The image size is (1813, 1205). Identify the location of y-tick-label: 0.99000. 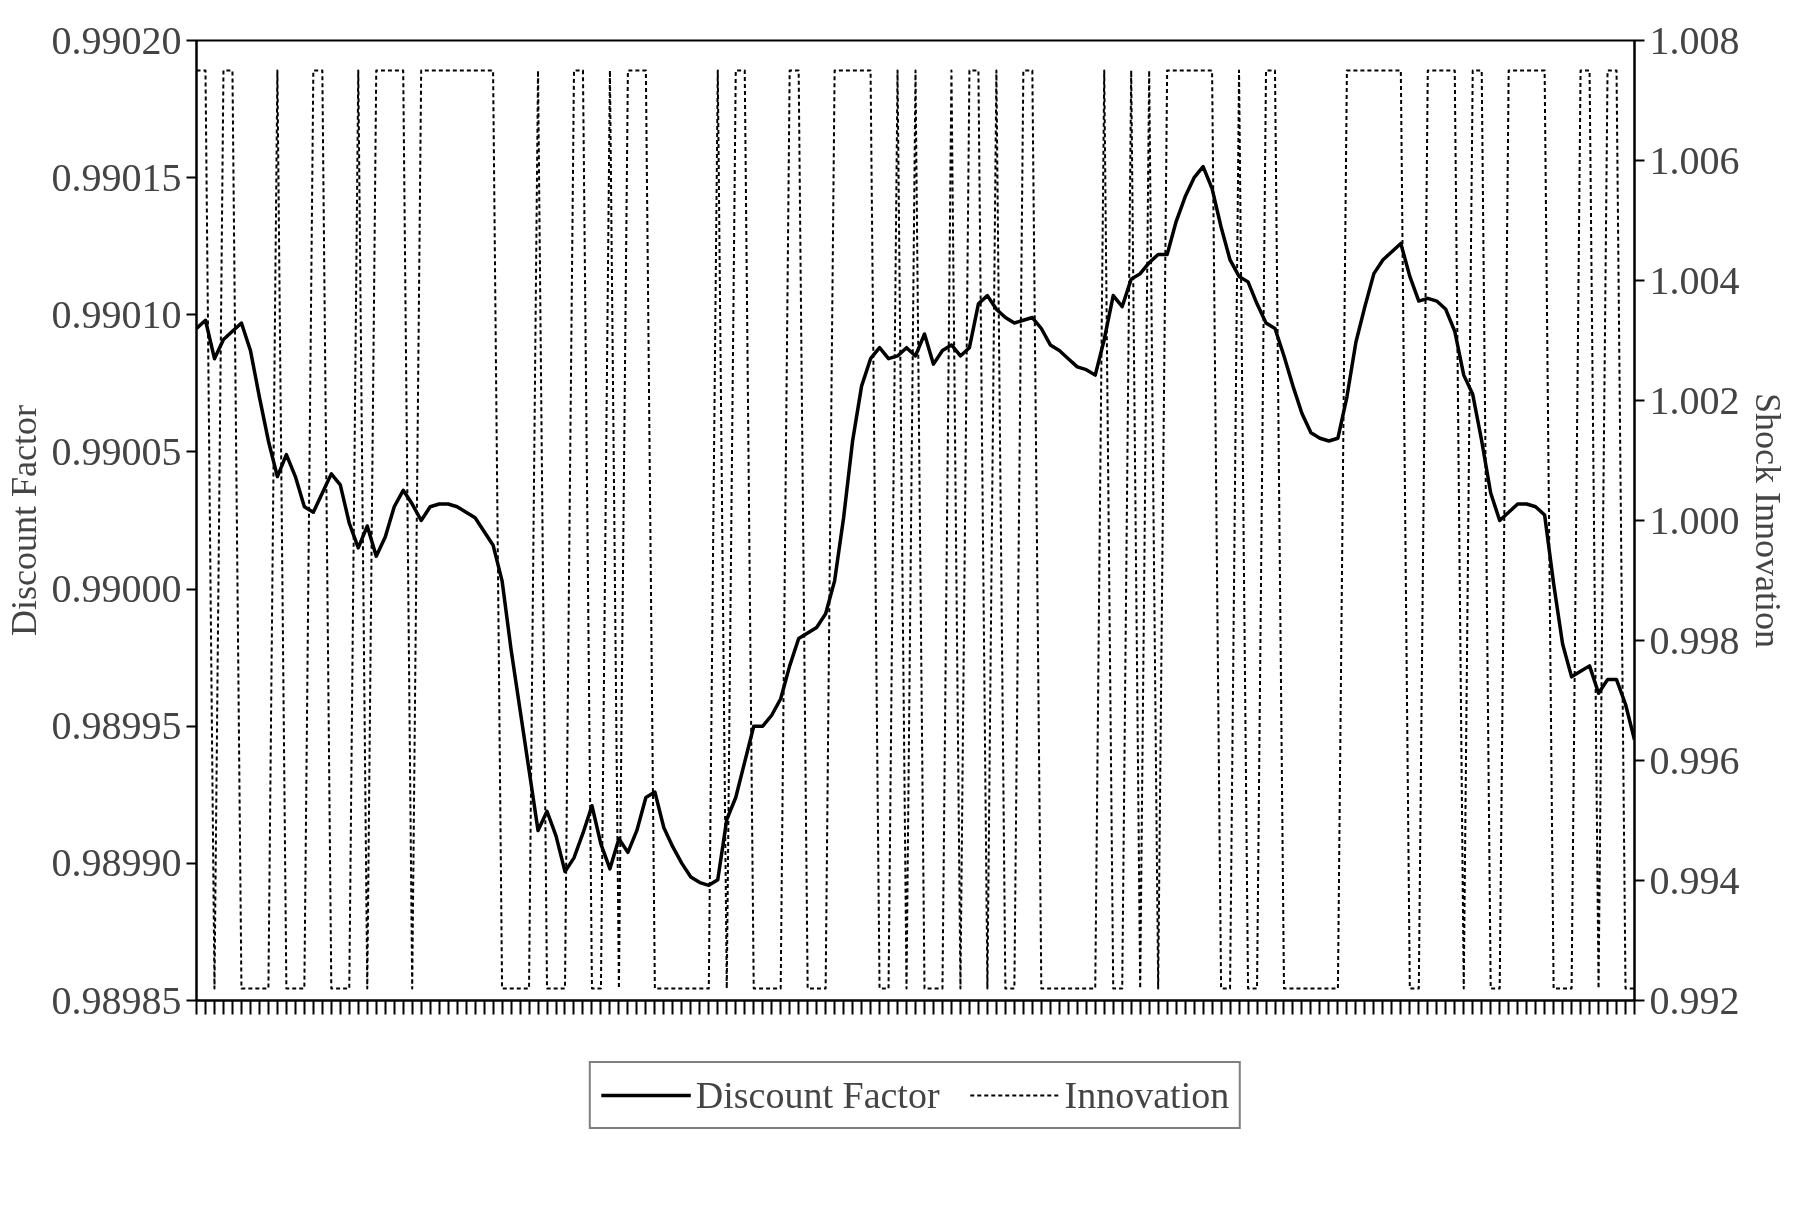
(116, 589).